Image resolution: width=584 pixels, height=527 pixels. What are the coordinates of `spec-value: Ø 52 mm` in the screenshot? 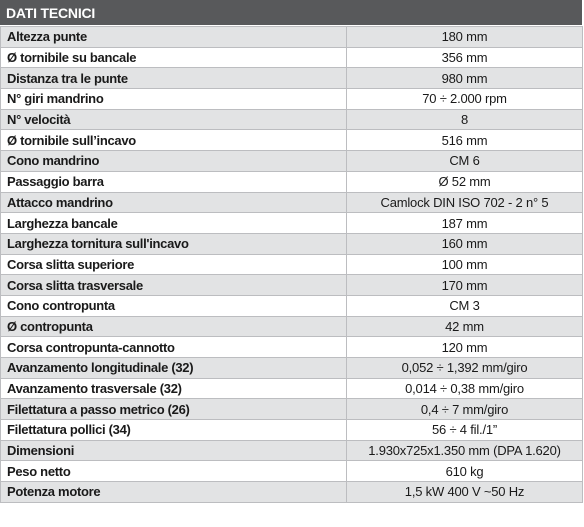 It's located at (464, 181).